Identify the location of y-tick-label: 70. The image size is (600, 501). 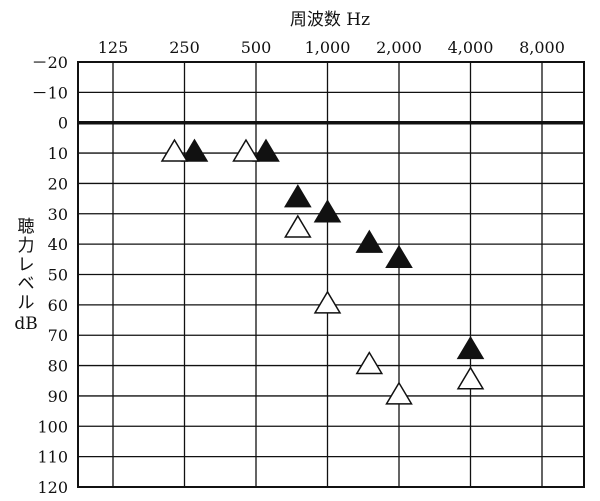
(58, 335).